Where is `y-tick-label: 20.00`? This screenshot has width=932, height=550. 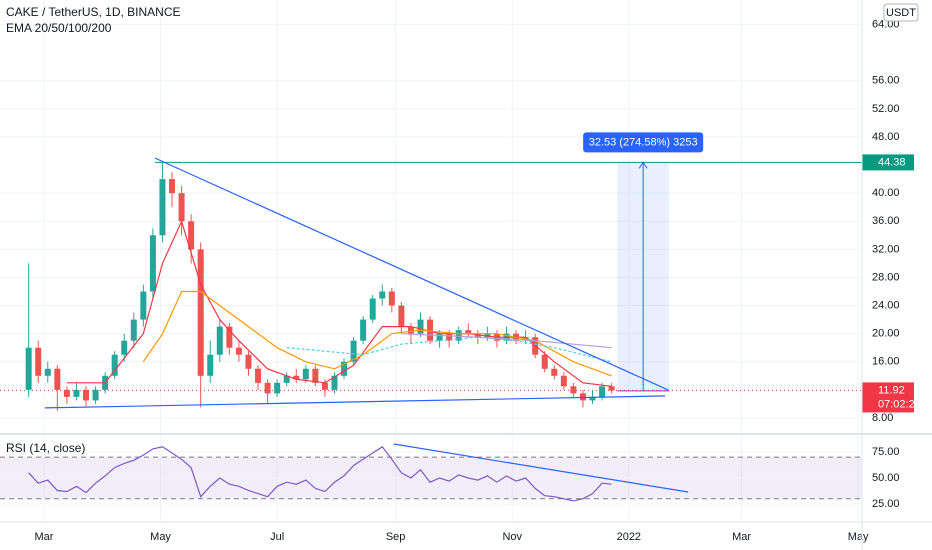
y-tick-label: 20.00 is located at coordinates (886, 334).